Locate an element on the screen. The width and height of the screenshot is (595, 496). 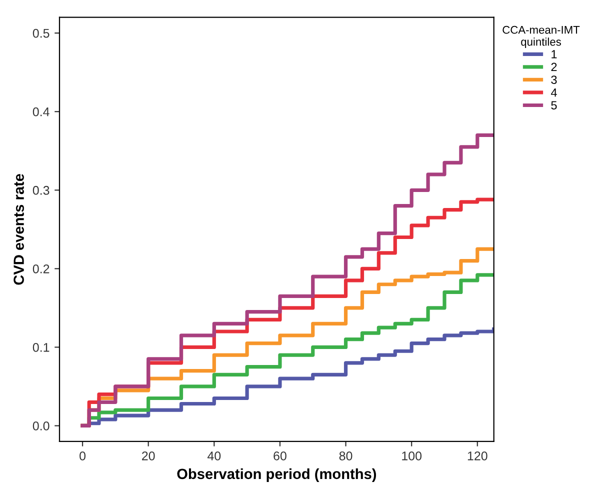
legend-label: 5 is located at coordinates (554, 105).